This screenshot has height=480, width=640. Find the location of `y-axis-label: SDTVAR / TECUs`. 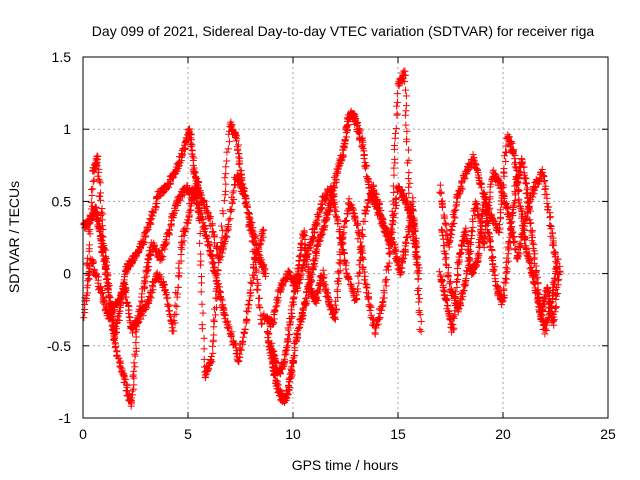

y-axis-label: SDTVAR / TECUs is located at coordinates (14, 237).